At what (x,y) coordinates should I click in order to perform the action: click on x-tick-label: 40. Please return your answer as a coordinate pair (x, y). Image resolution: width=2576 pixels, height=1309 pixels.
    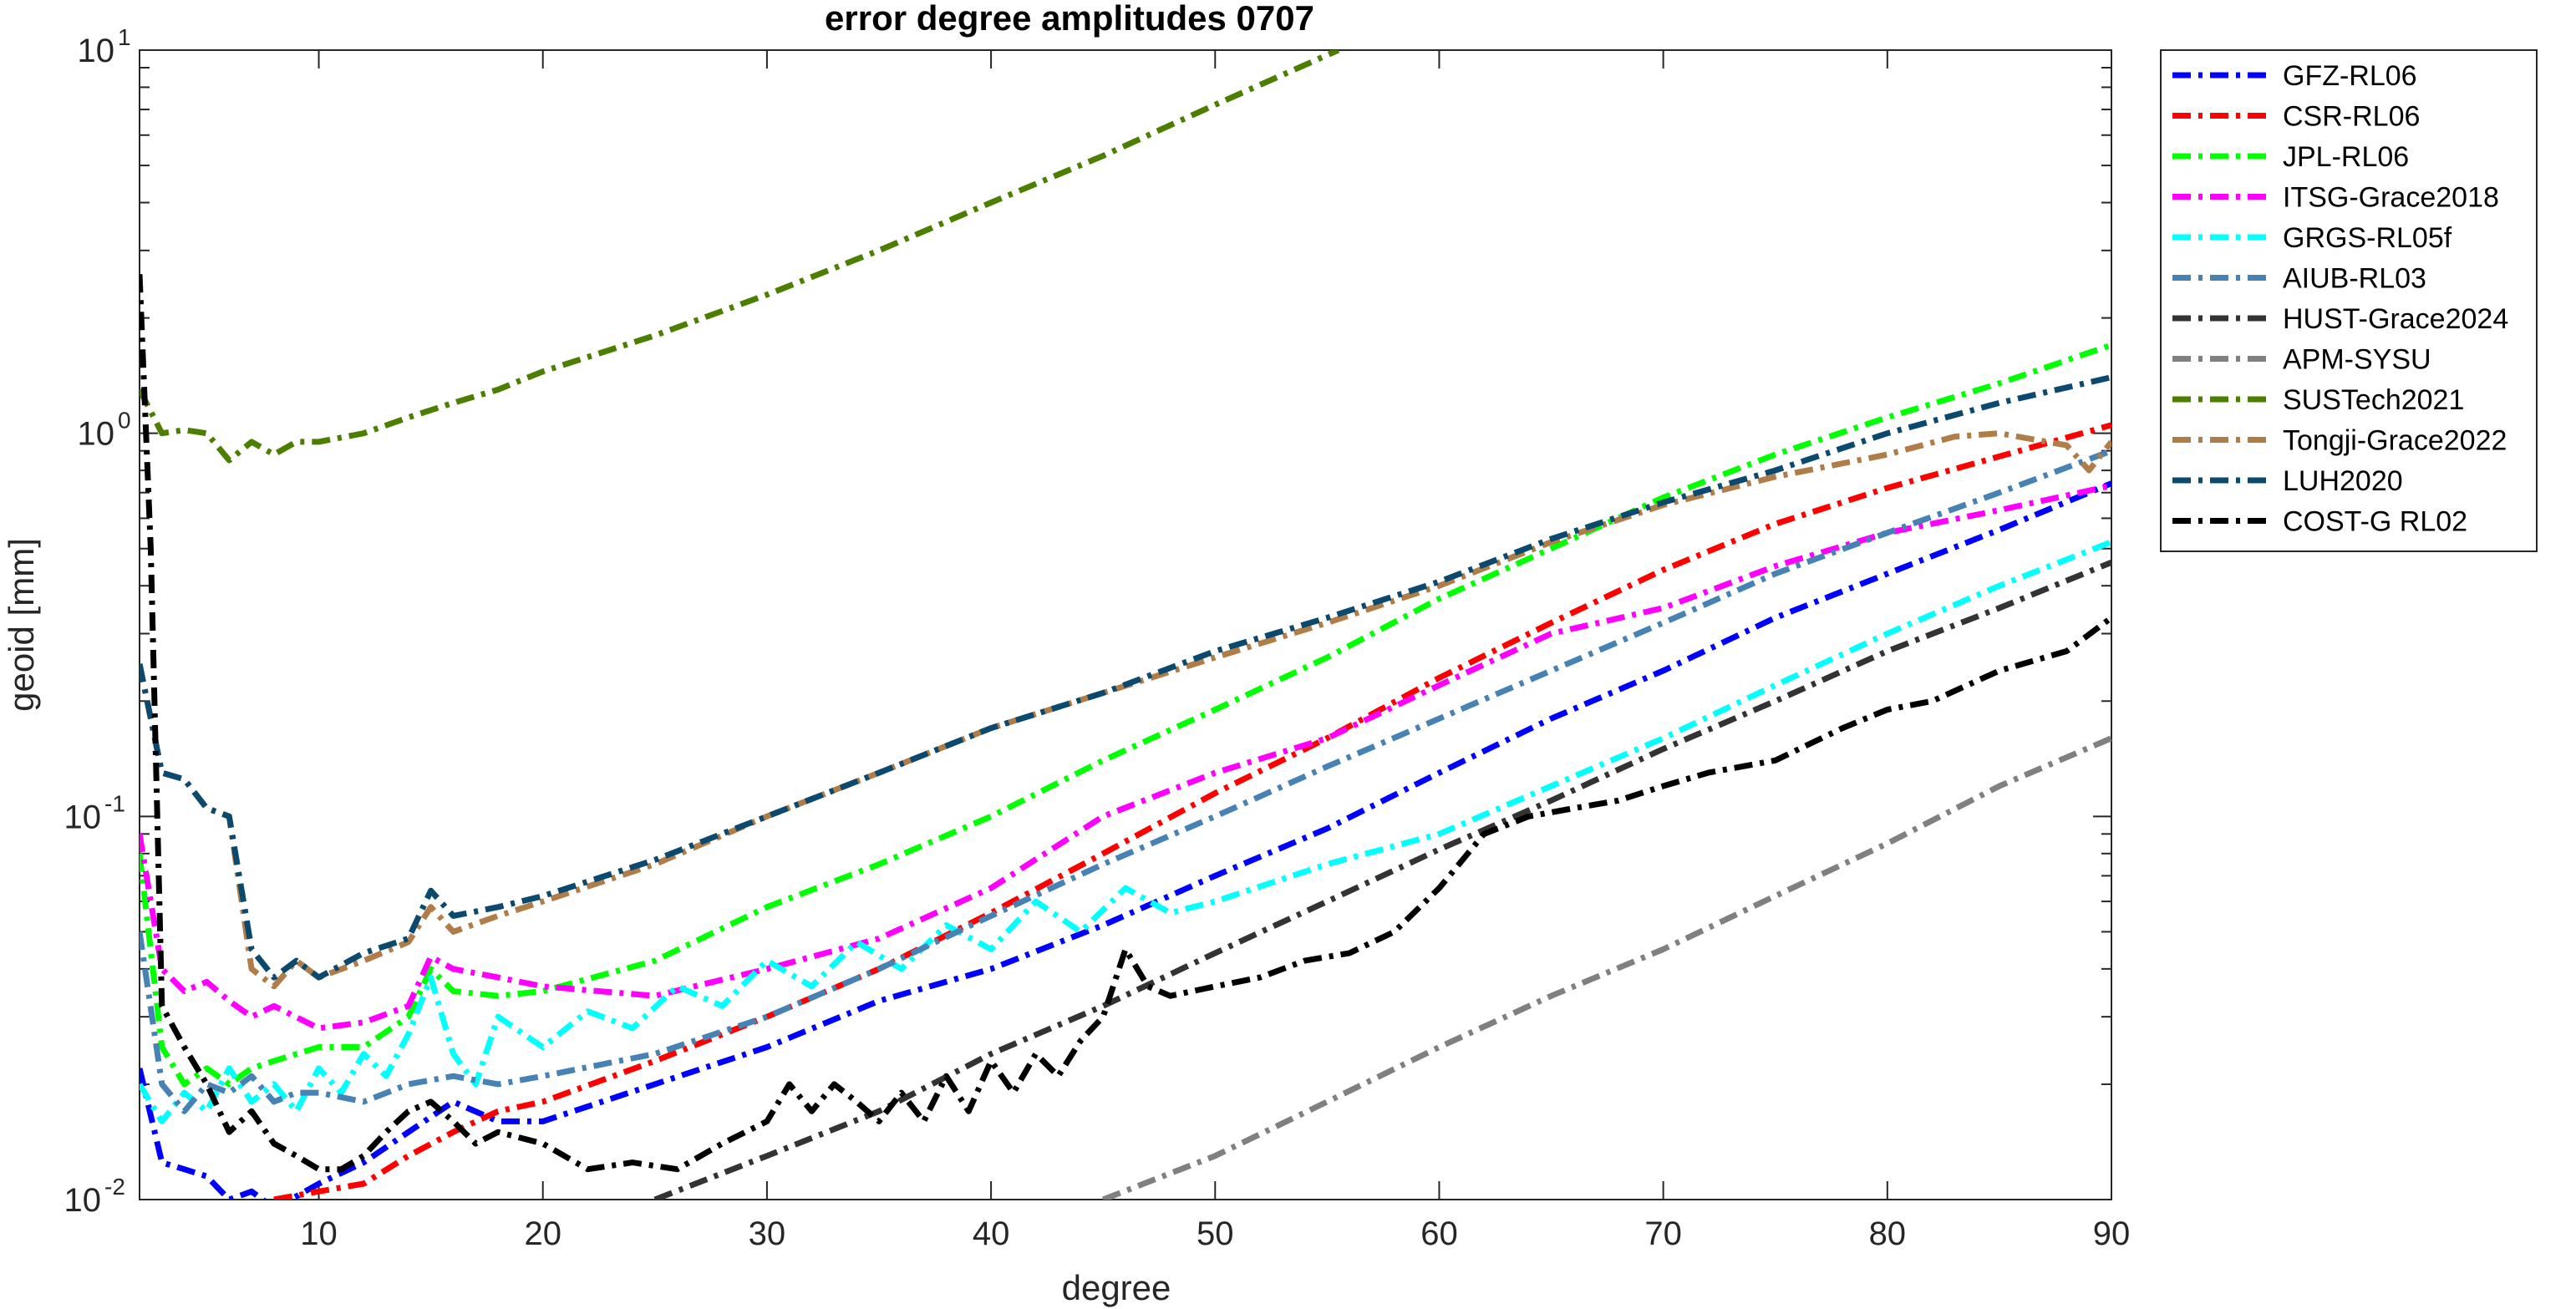
    Looking at the image, I should click on (991, 1233).